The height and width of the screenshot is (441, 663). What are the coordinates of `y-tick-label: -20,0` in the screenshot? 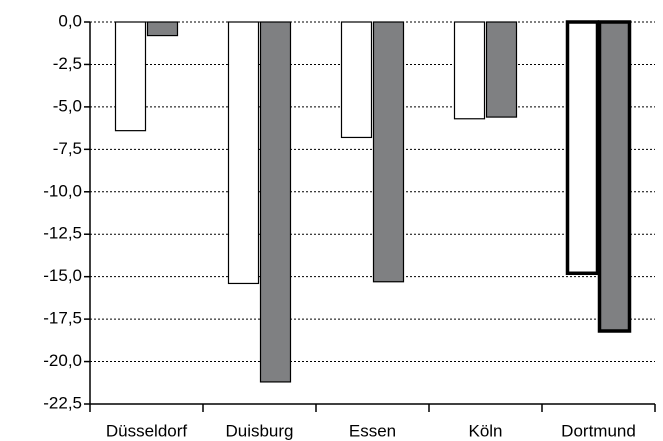 It's located at (62, 360).